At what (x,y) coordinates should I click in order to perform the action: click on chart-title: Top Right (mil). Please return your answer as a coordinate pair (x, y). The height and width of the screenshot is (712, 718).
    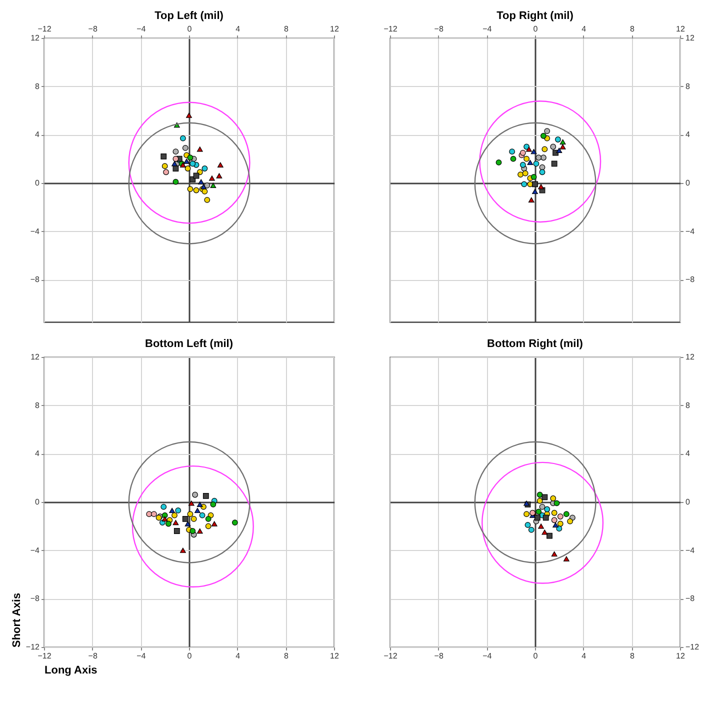
    Looking at the image, I should click on (535, 16).